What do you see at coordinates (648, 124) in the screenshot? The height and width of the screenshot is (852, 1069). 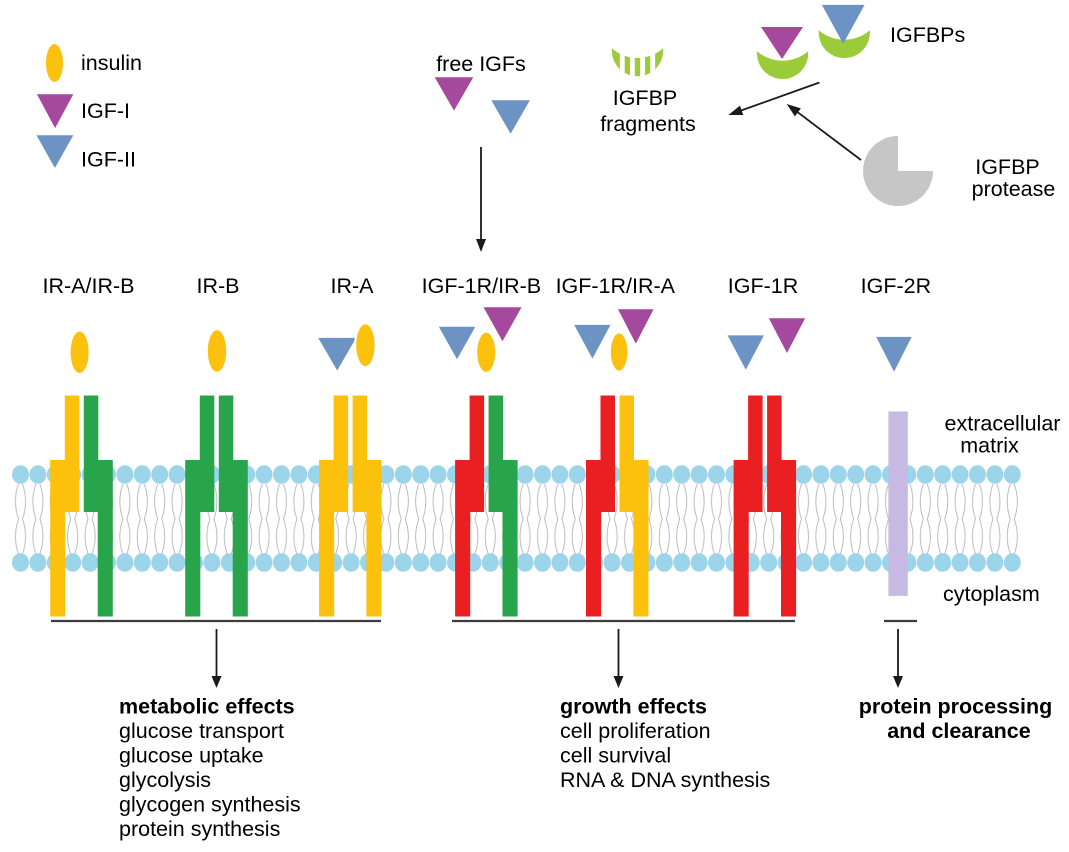 I see `svg-text: fragments` at bounding box center [648, 124].